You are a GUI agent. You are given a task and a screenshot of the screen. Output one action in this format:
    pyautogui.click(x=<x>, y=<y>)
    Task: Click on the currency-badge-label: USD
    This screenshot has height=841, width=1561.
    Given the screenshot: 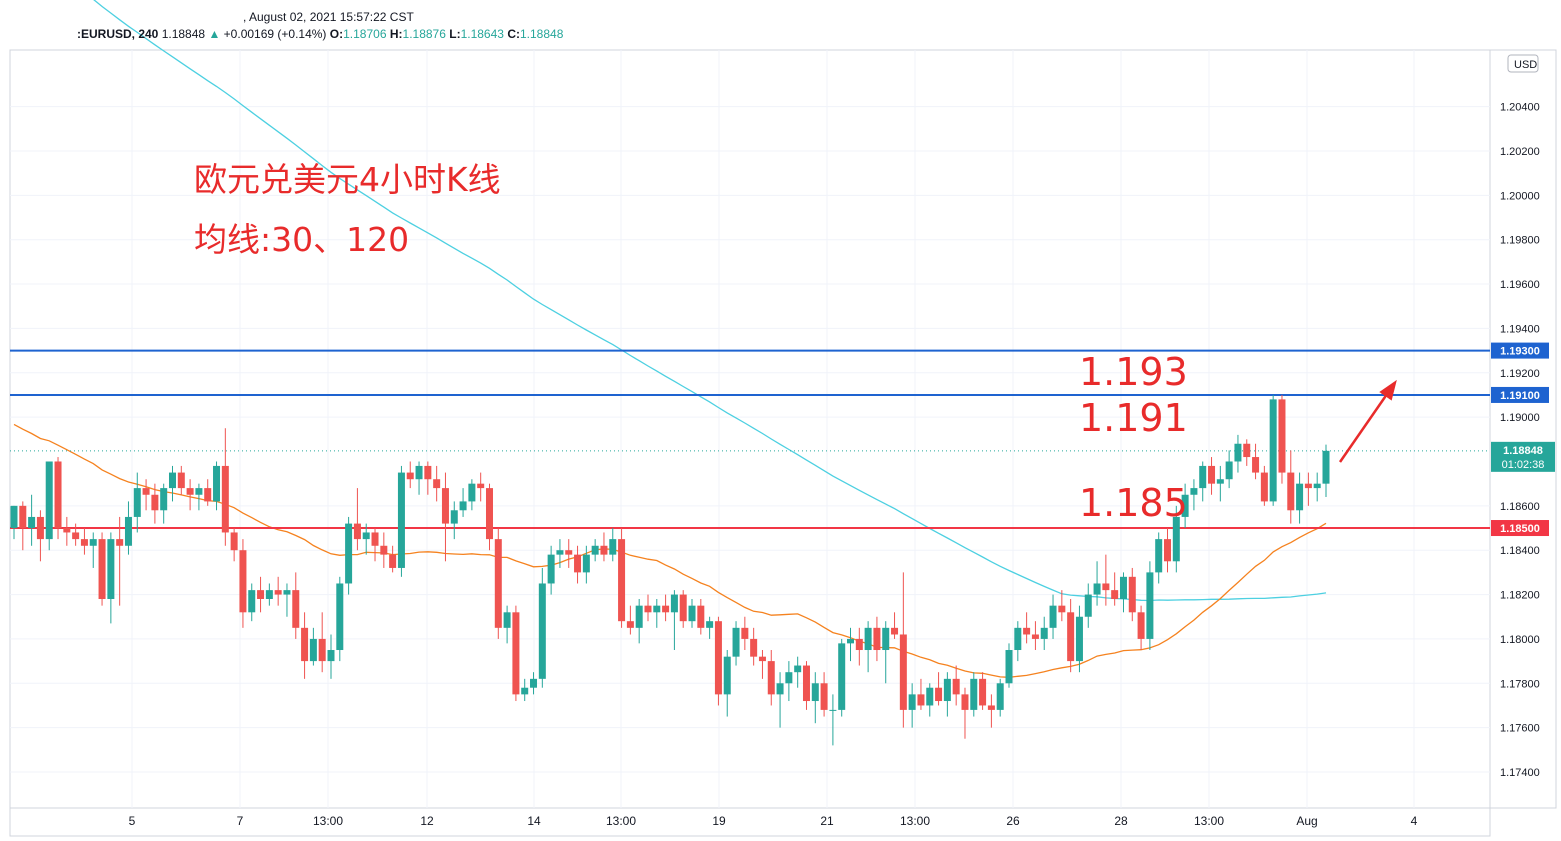 What is the action you would take?
    pyautogui.click(x=1525, y=65)
    